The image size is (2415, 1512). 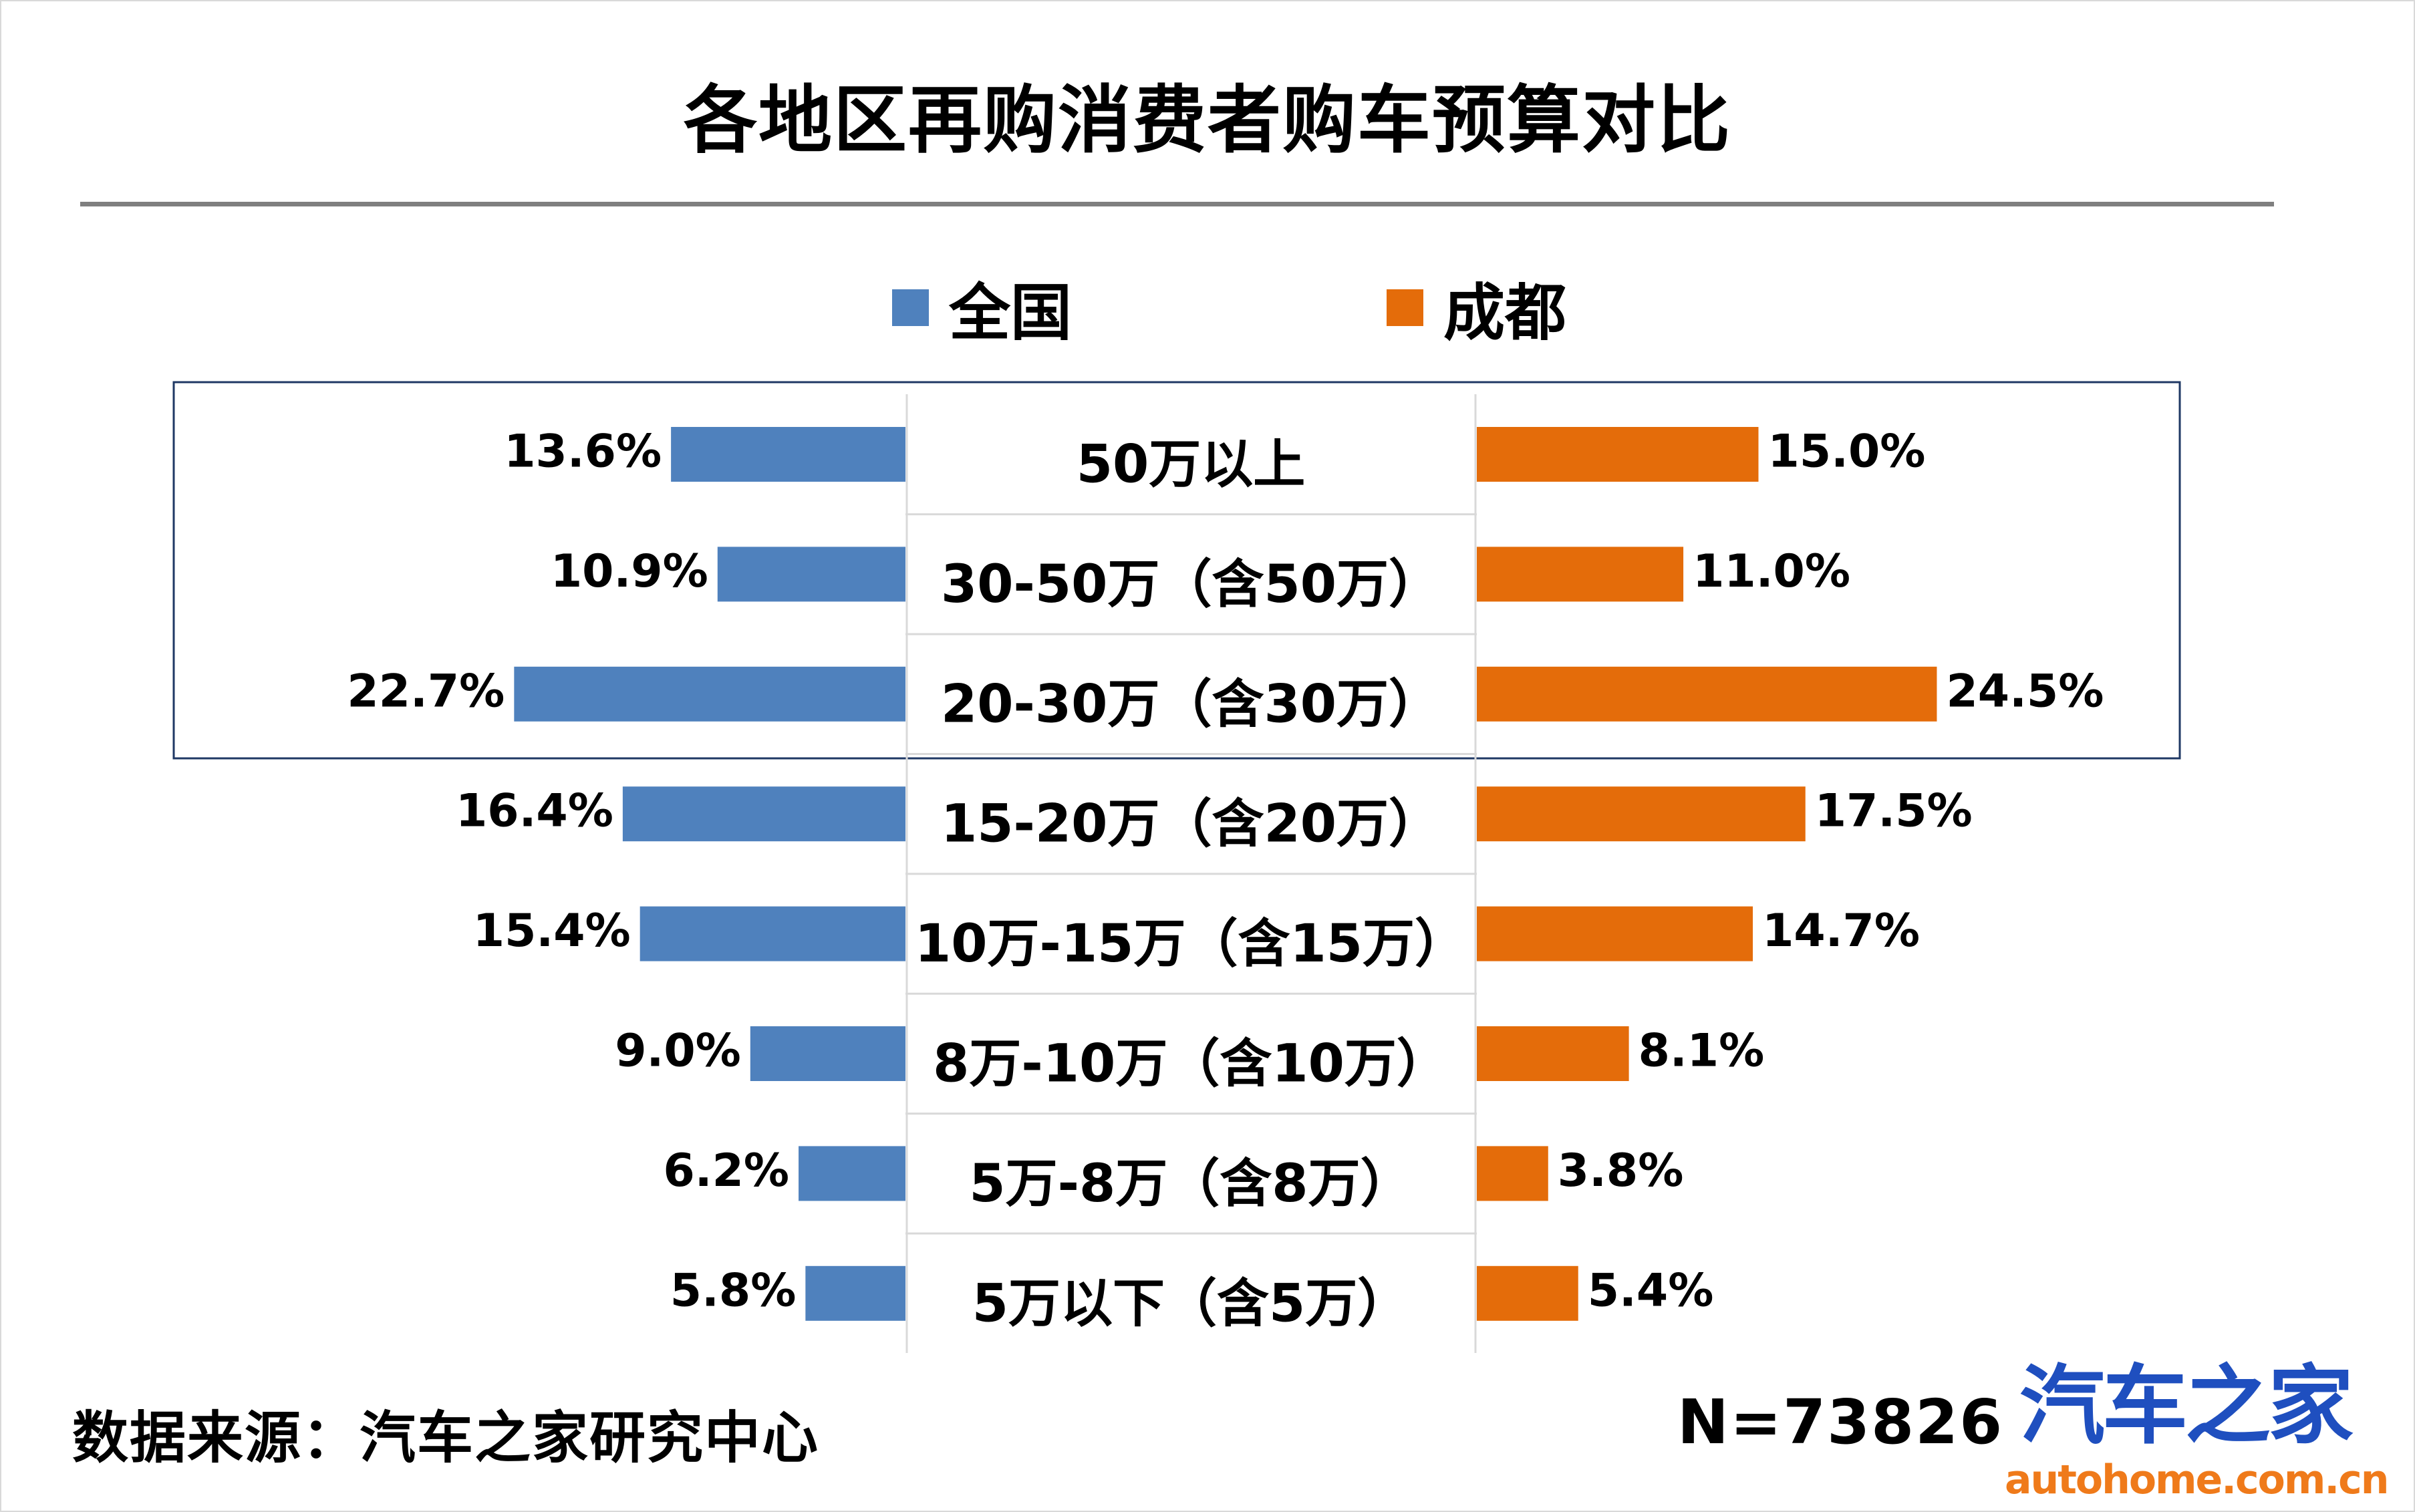 I want to click on category-label: 20-30万（含30万）, so click(x=1191, y=704).